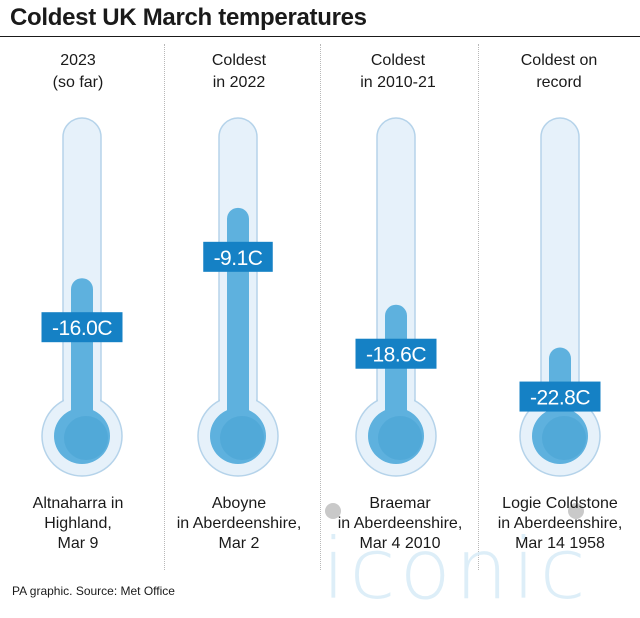 The image size is (640, 618). Describe the element at coordinates (239, 543) in the screenshot. I see `location-line: Mar 2` at that location.